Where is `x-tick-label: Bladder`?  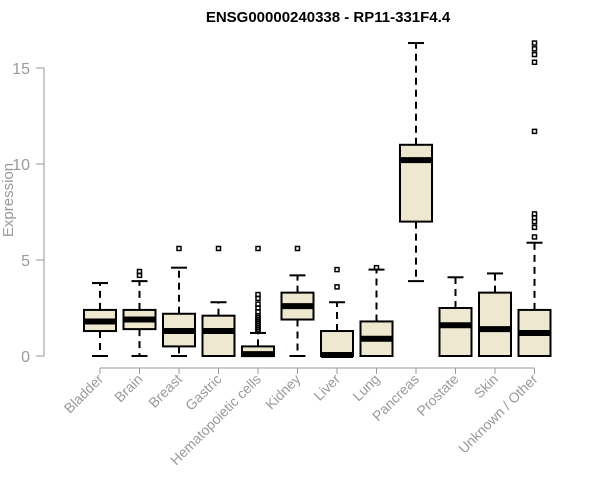 x-tick-label: Bladder is located at coordinates (84, 394).